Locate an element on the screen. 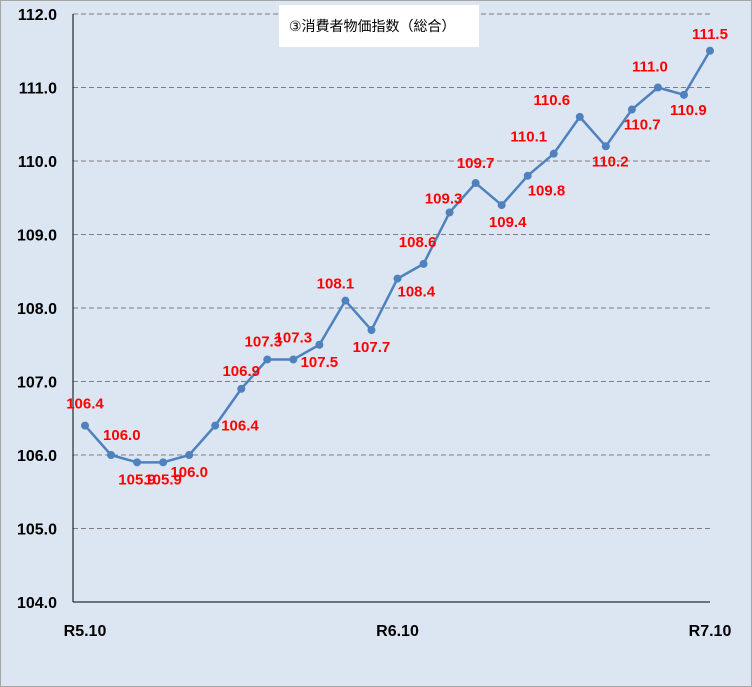 The width and height of the screenshot is (752, 687). data-label: 110.7 is located at coordinates (642, 125).